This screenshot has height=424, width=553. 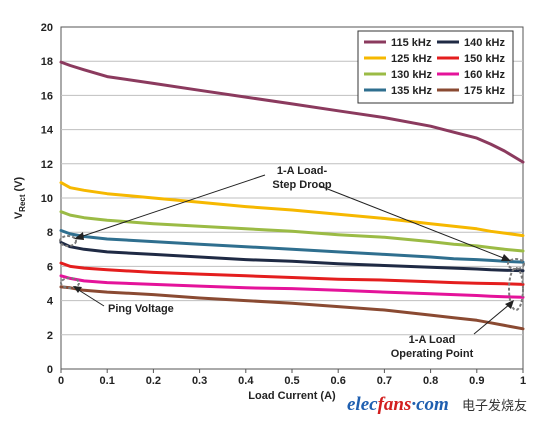 I want to click on y-axis-title: VRect (V), so click(x=20, y=197).